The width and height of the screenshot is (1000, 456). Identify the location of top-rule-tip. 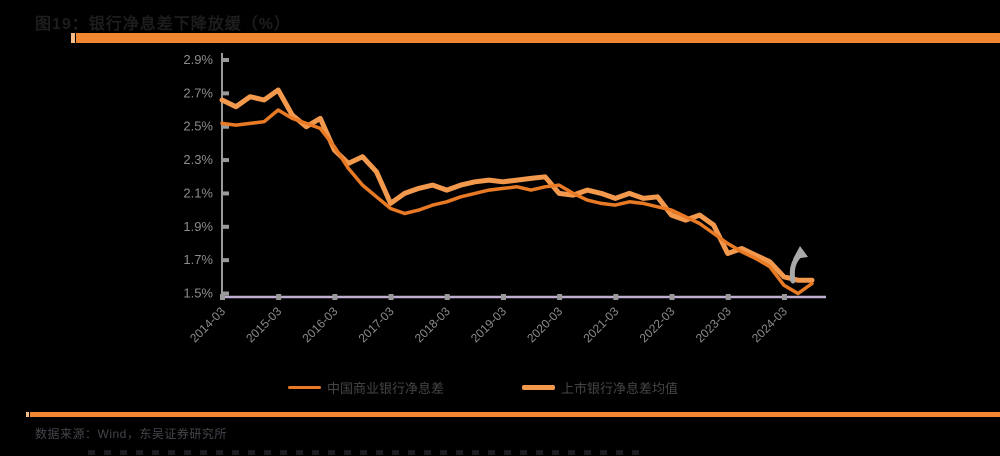
(73, 38).